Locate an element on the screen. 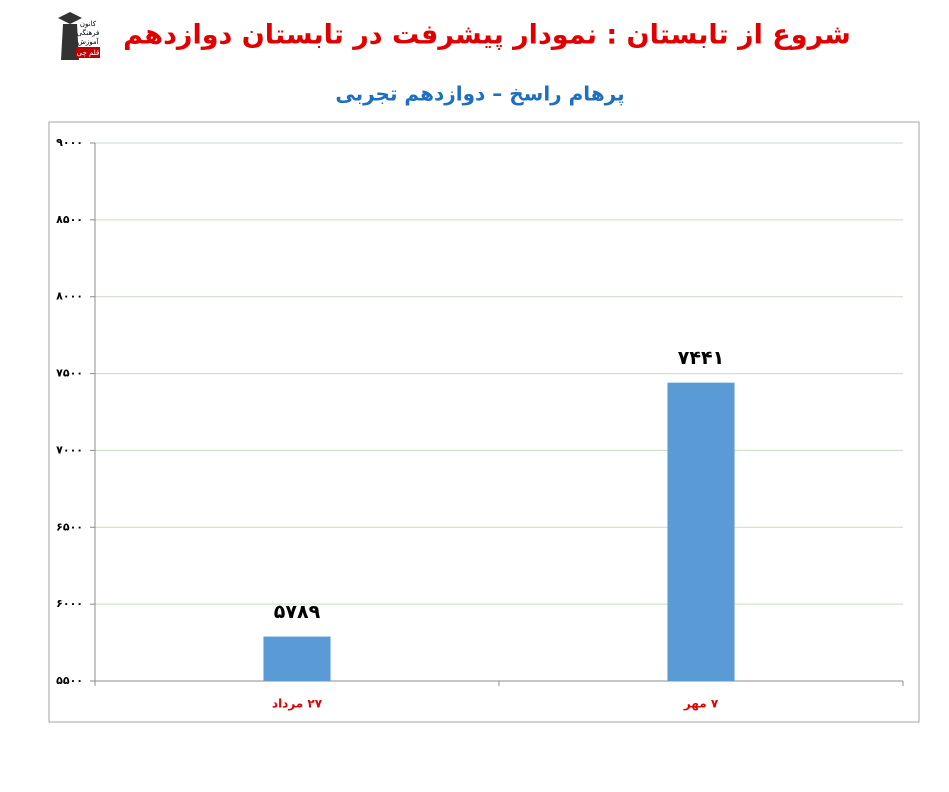  logo: کانون فرهنگی آموزش قلم چی is located at coordinates (79, 36).